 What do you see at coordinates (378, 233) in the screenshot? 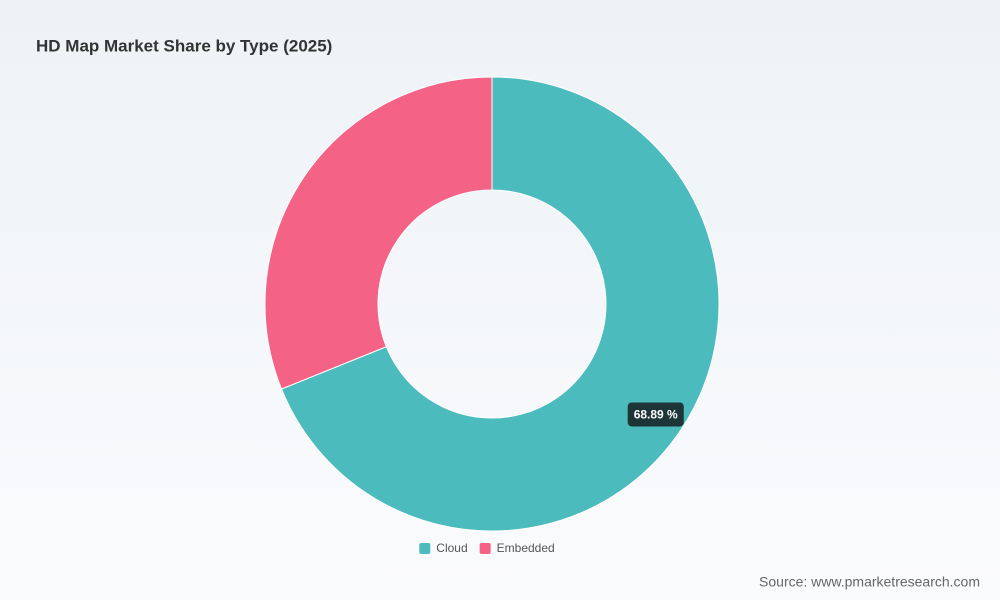
I see `donut-slice` at bounding box center [378, 233].